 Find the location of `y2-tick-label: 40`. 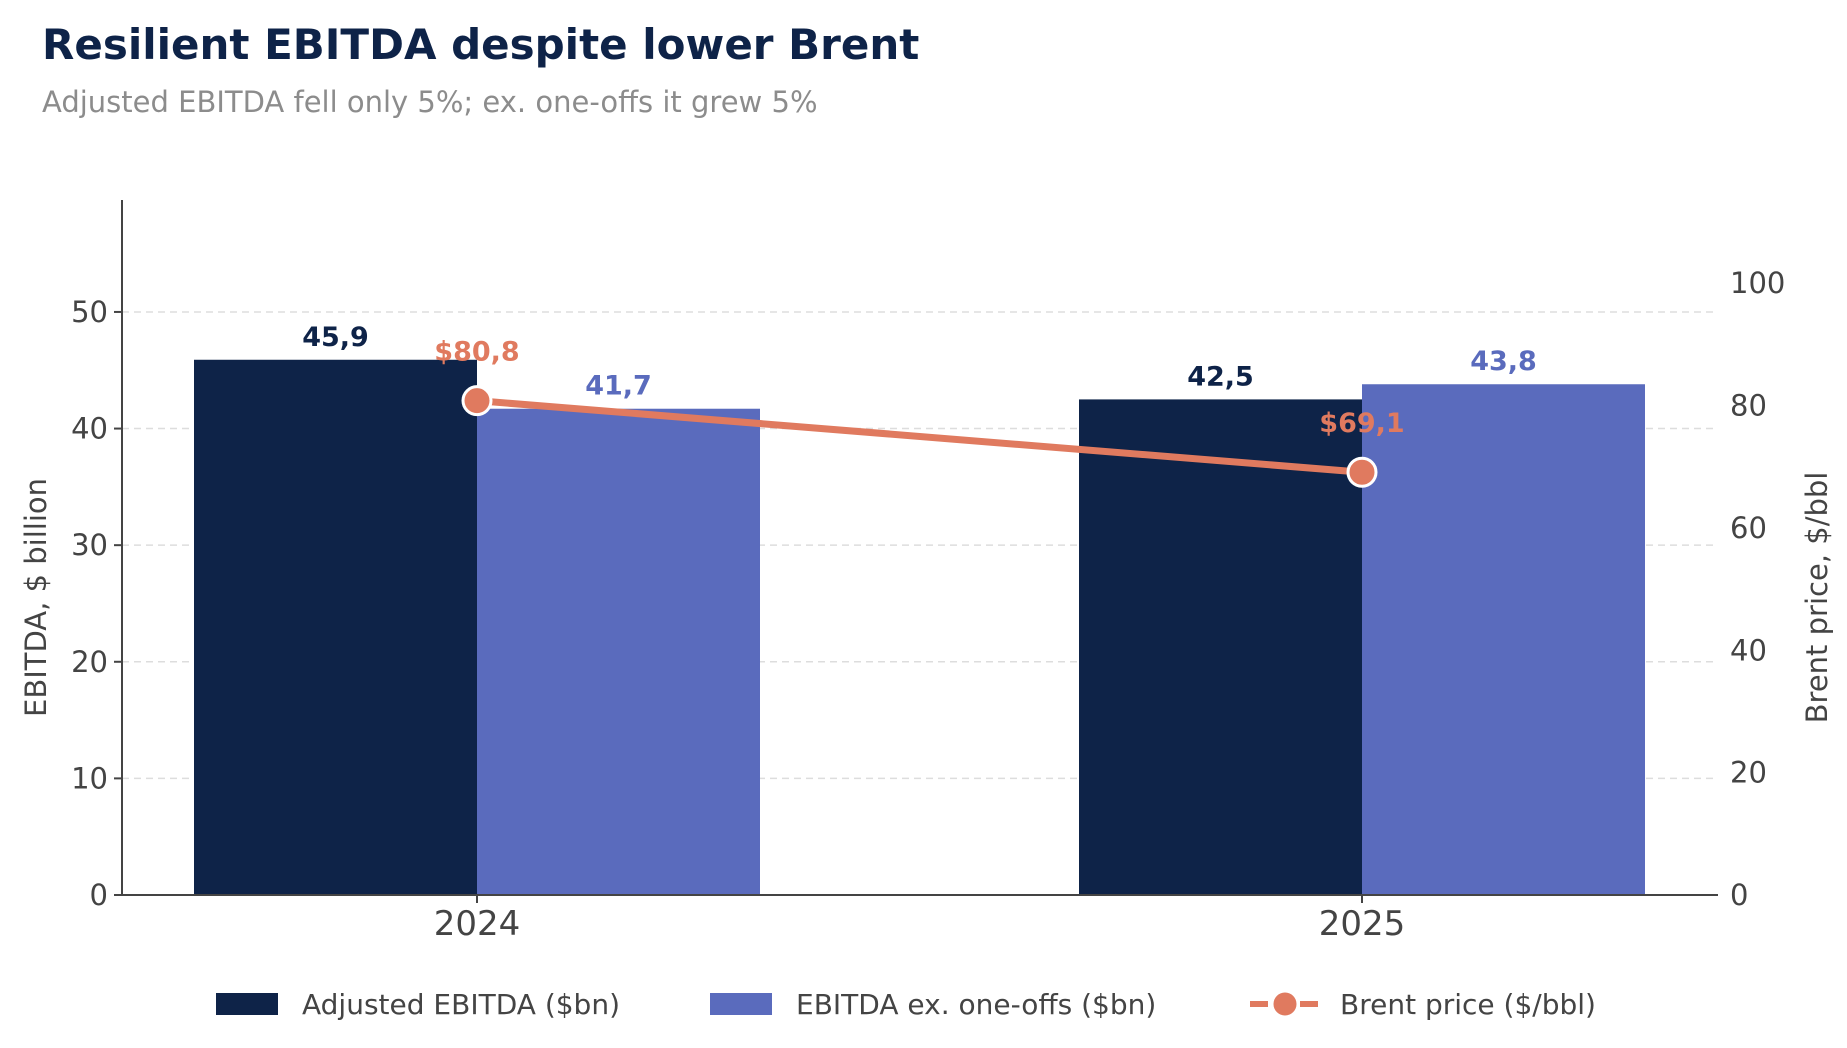

y2-tick-label: 40 is located at coordinates (1748, 650).